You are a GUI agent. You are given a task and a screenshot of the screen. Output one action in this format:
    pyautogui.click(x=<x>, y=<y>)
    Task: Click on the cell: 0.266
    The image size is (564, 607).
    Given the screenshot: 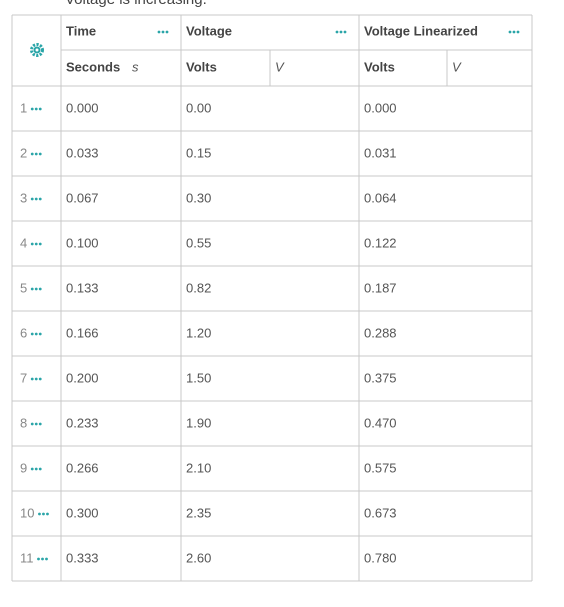 What is the action you would take?
    pyautogui.click(x=82, y=467)
    